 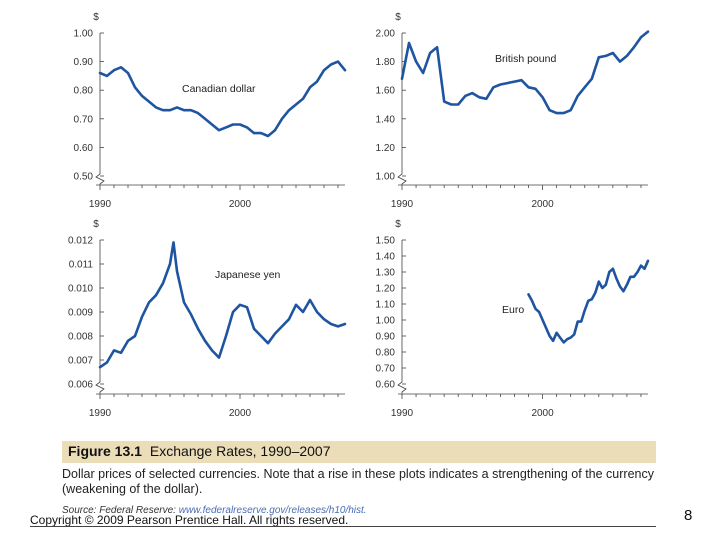 What do you see at coordinates (588, 301) in the screenshot?
I see `series-line-euro` at bounding box center [588, 301].